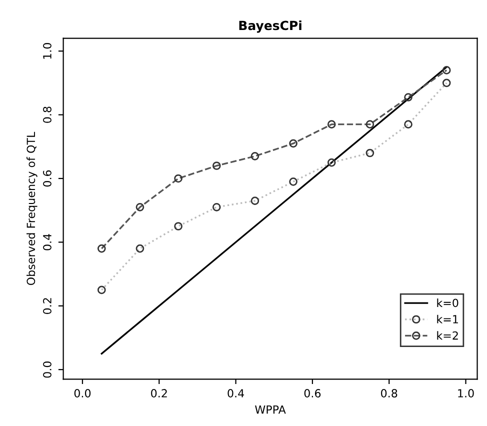 The image size is (487, 426). Describe the element at coordinates (159, 393) in the screenshot. I see `x-tick-label: 0.2` at that location.